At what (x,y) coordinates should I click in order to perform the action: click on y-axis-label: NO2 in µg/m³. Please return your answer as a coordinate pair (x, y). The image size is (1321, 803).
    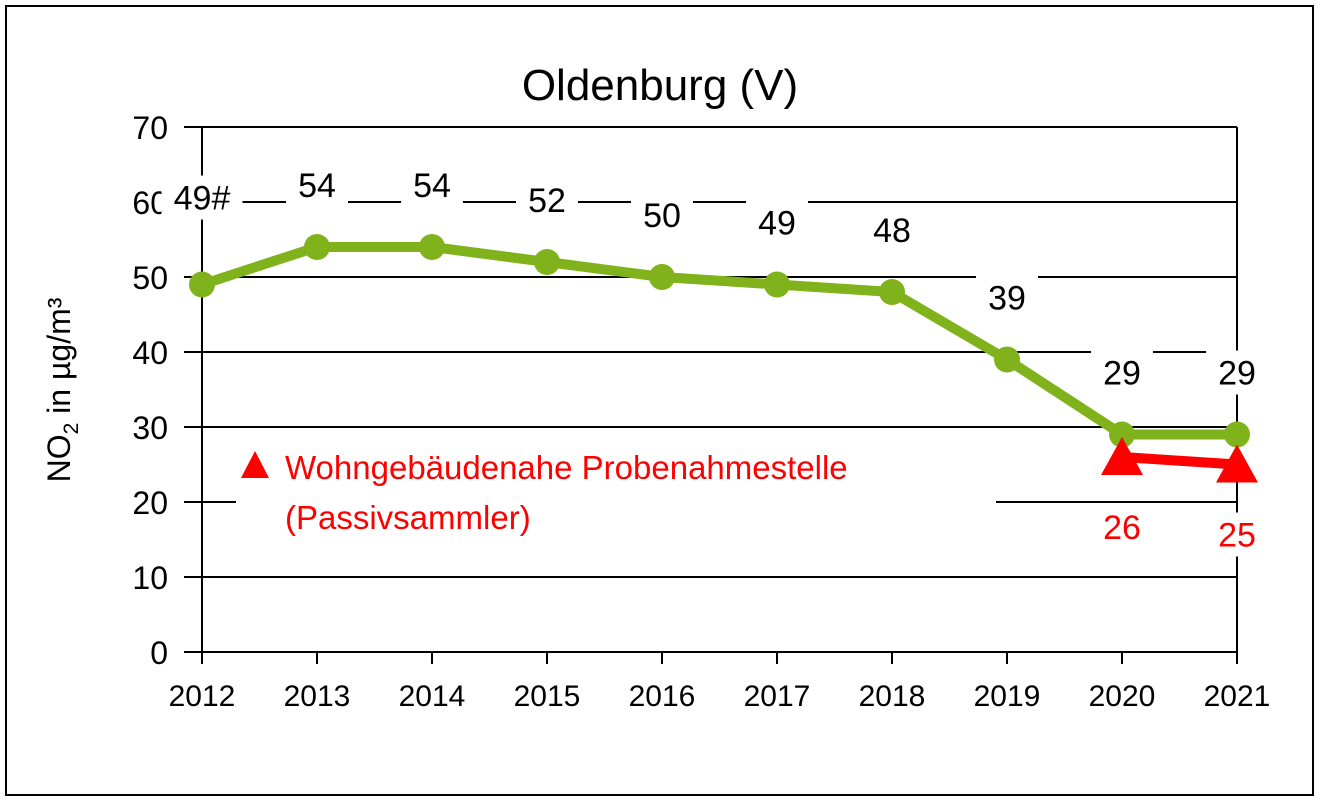
    Looking at the image, I should click on (62, 389).